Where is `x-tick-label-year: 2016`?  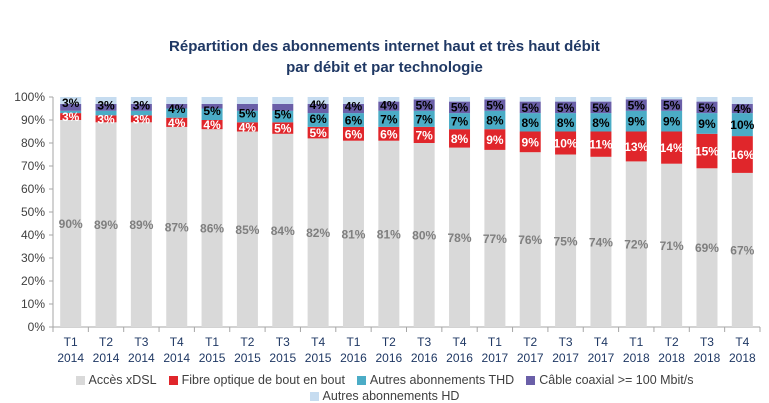 x-tick-label-year: 2016 is located at coordinates (353, 358).